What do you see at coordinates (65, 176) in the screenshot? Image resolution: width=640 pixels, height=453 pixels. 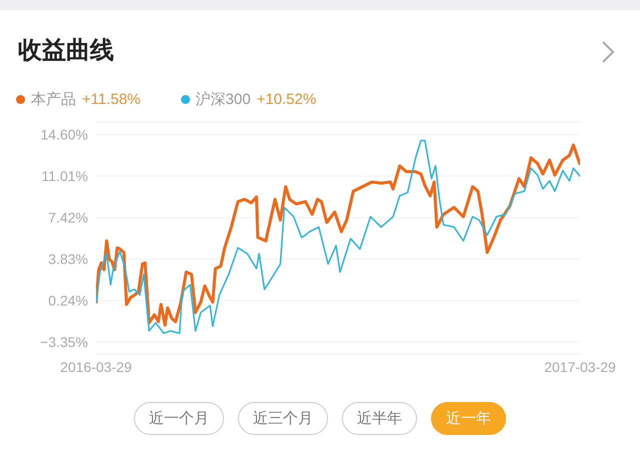 I see `y-tick-label: 11.01%` at bounding box center [65, 176].